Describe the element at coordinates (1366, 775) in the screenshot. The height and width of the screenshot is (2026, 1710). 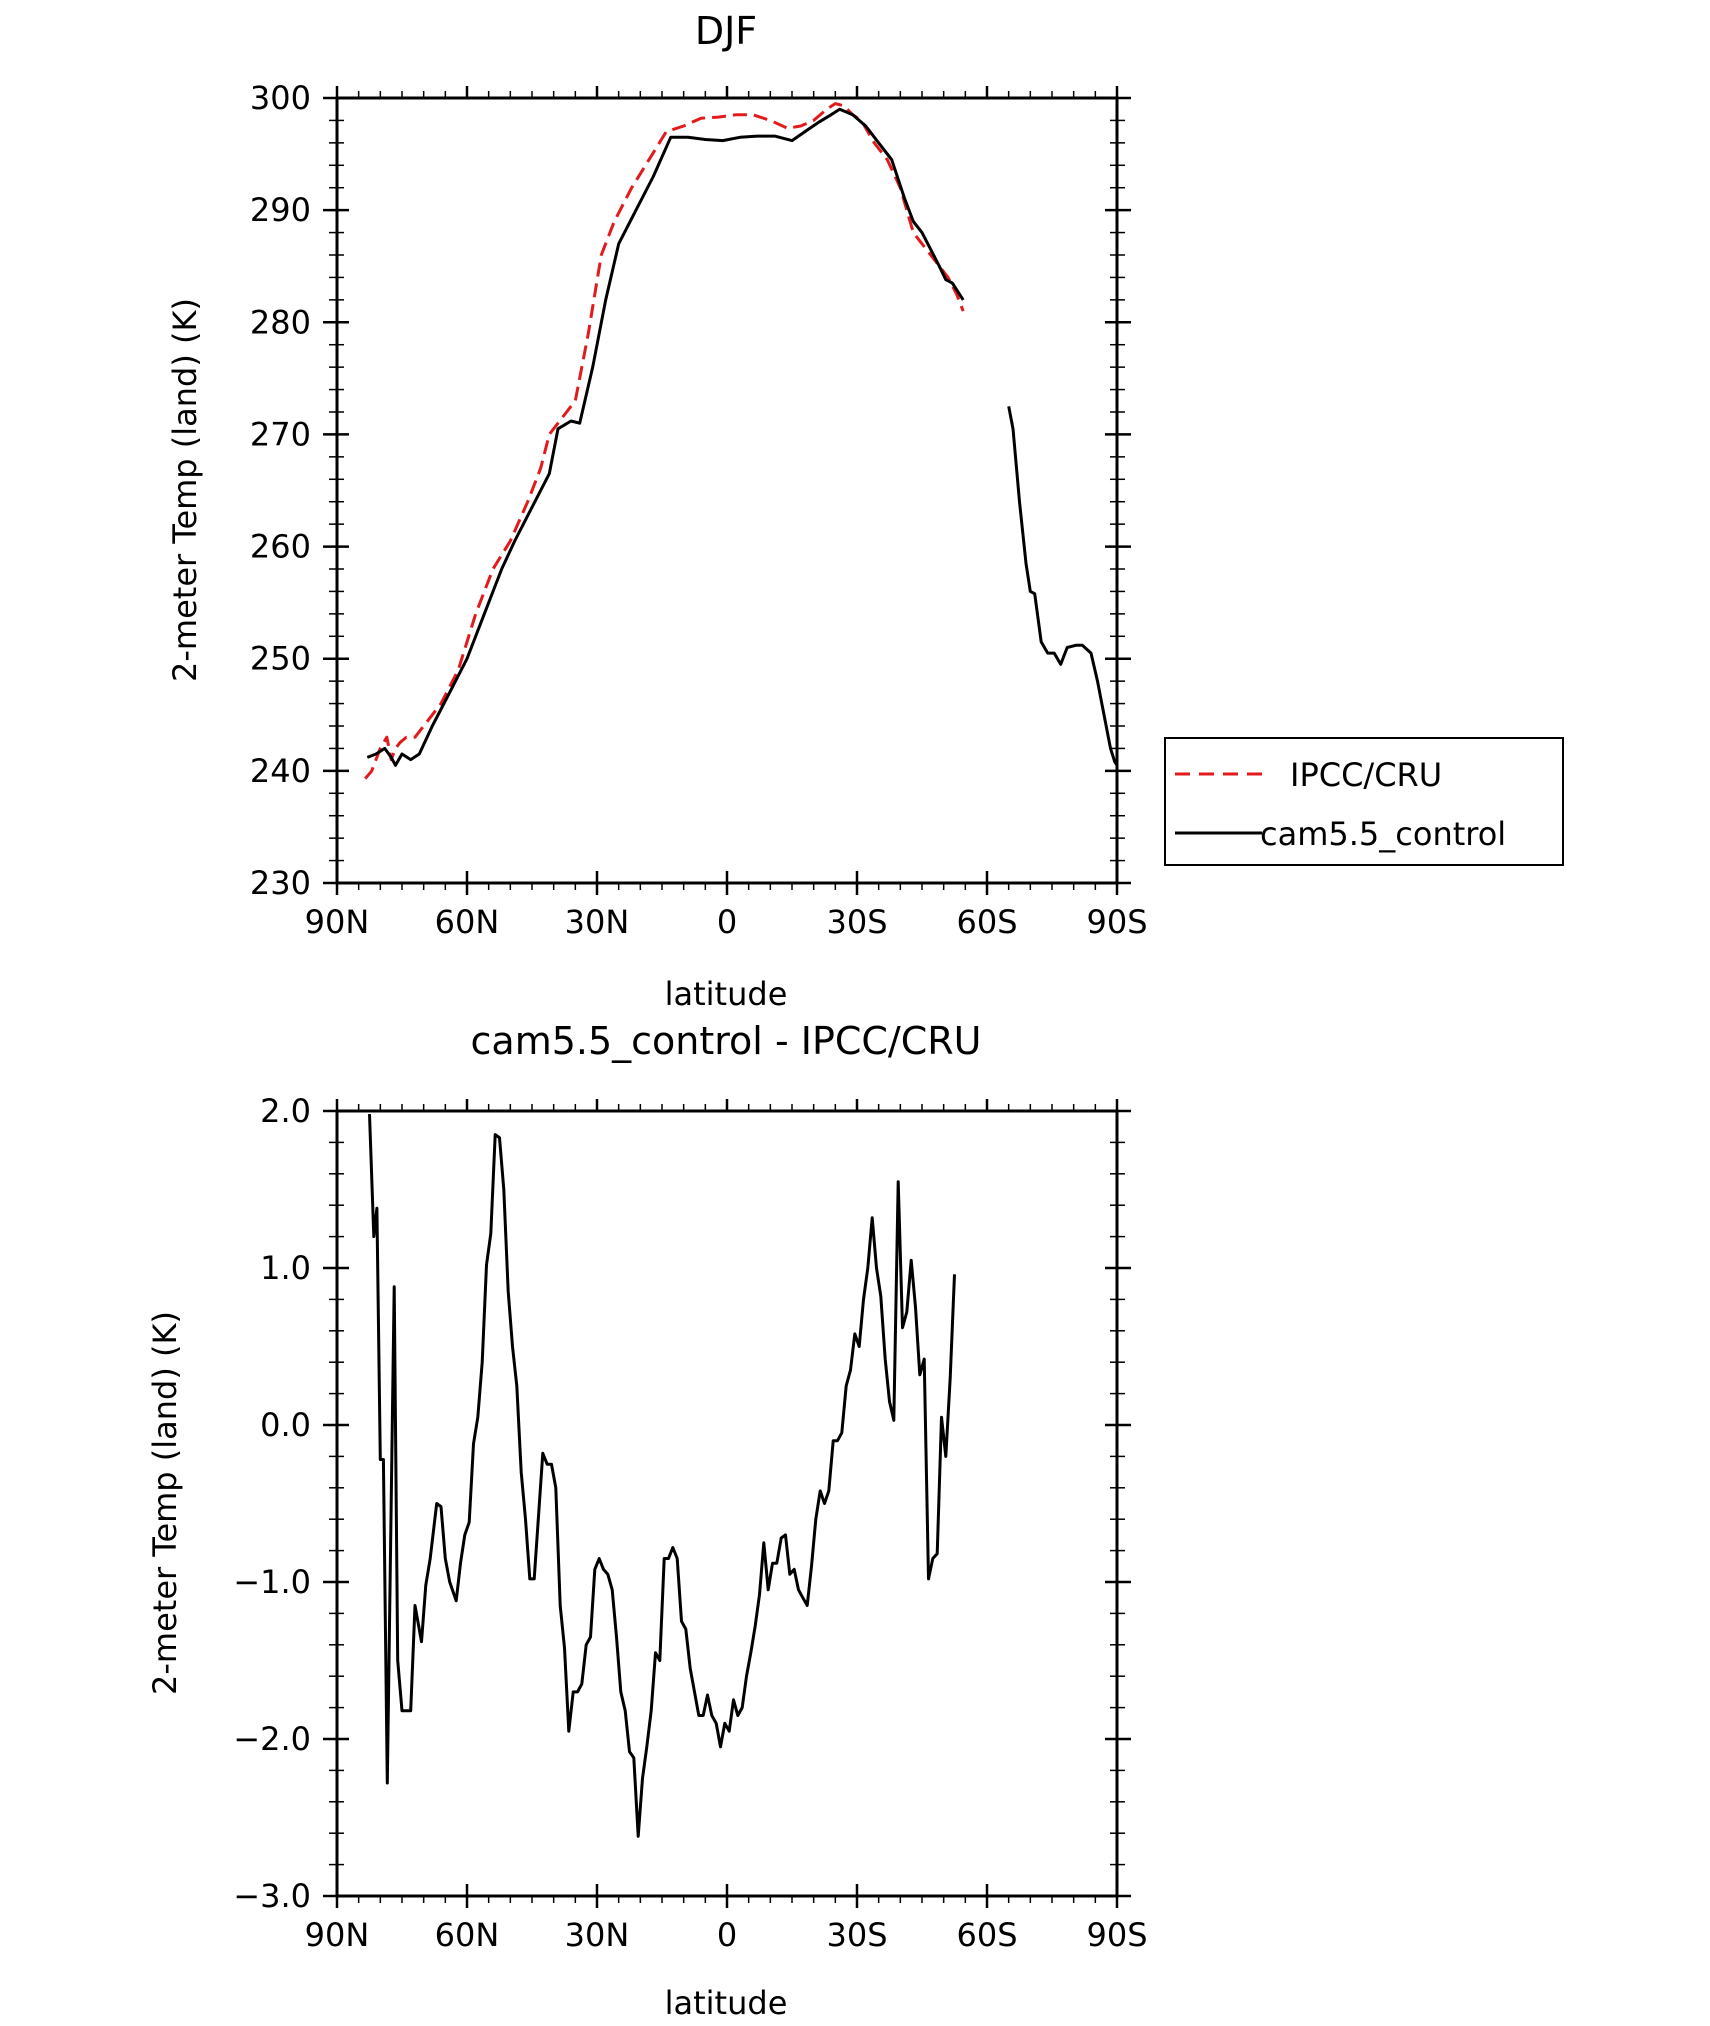
I see `legend-label-ipcc-cru: IPCC/CRU` at that location.